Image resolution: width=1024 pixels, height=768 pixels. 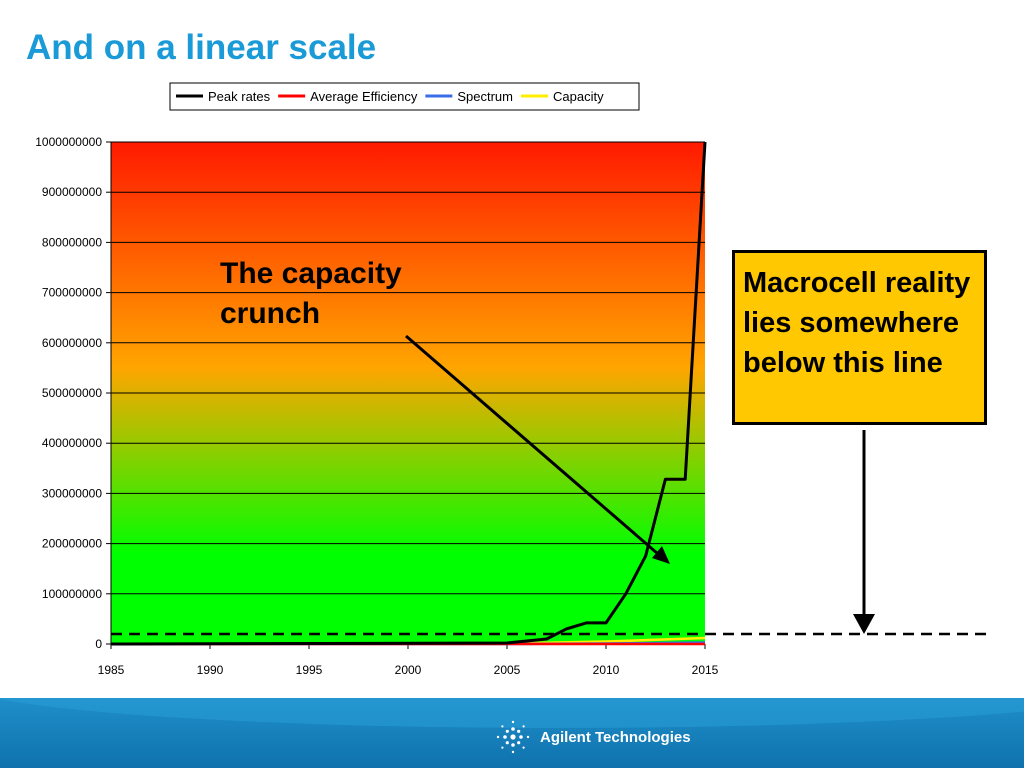 I want to click on x-tick-label: 1995, so click(x=309, y=670).